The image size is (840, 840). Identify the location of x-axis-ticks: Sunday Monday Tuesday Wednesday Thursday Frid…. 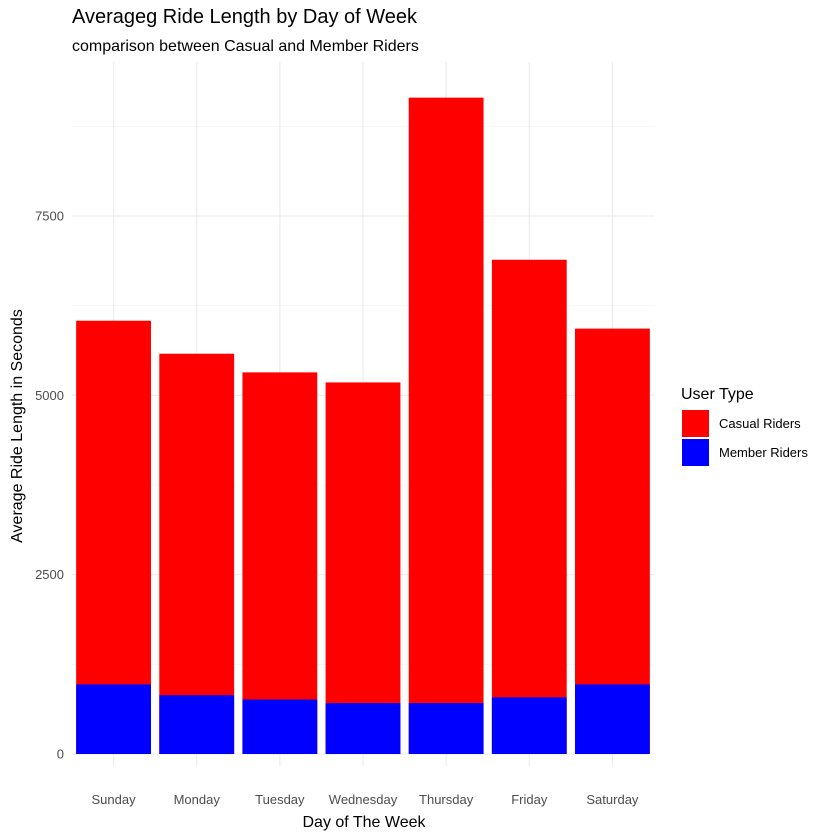
(365, 799).